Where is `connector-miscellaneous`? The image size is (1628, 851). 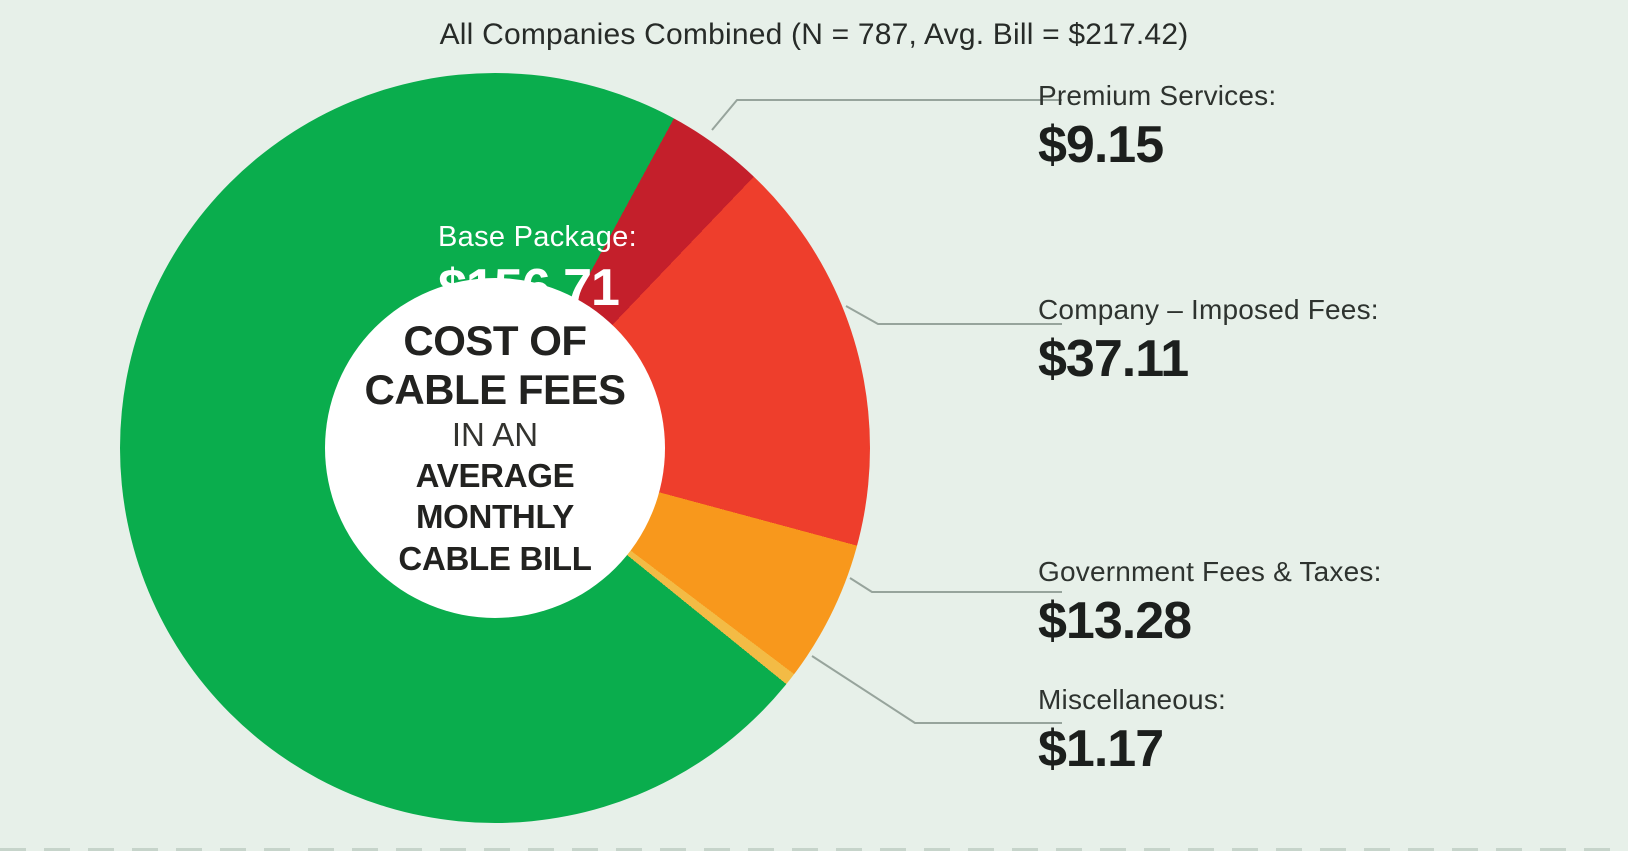 connector-miscellaneous is located at coordinates (936, 689).